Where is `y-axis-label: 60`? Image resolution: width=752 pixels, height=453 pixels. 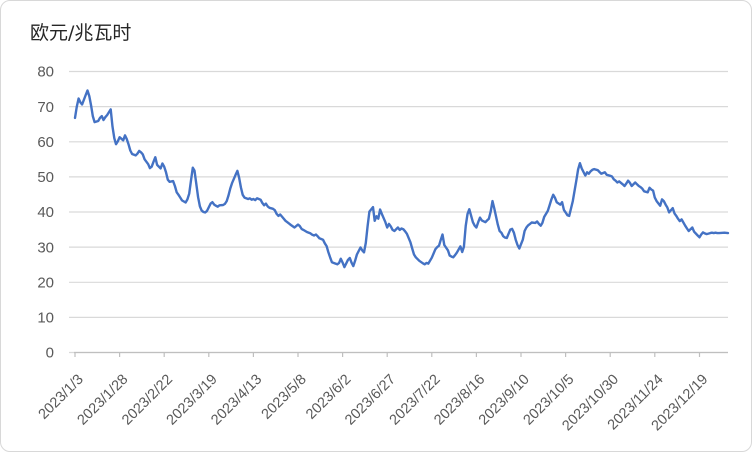 y-axis-label: 60 is located at coordinates (45, 142).